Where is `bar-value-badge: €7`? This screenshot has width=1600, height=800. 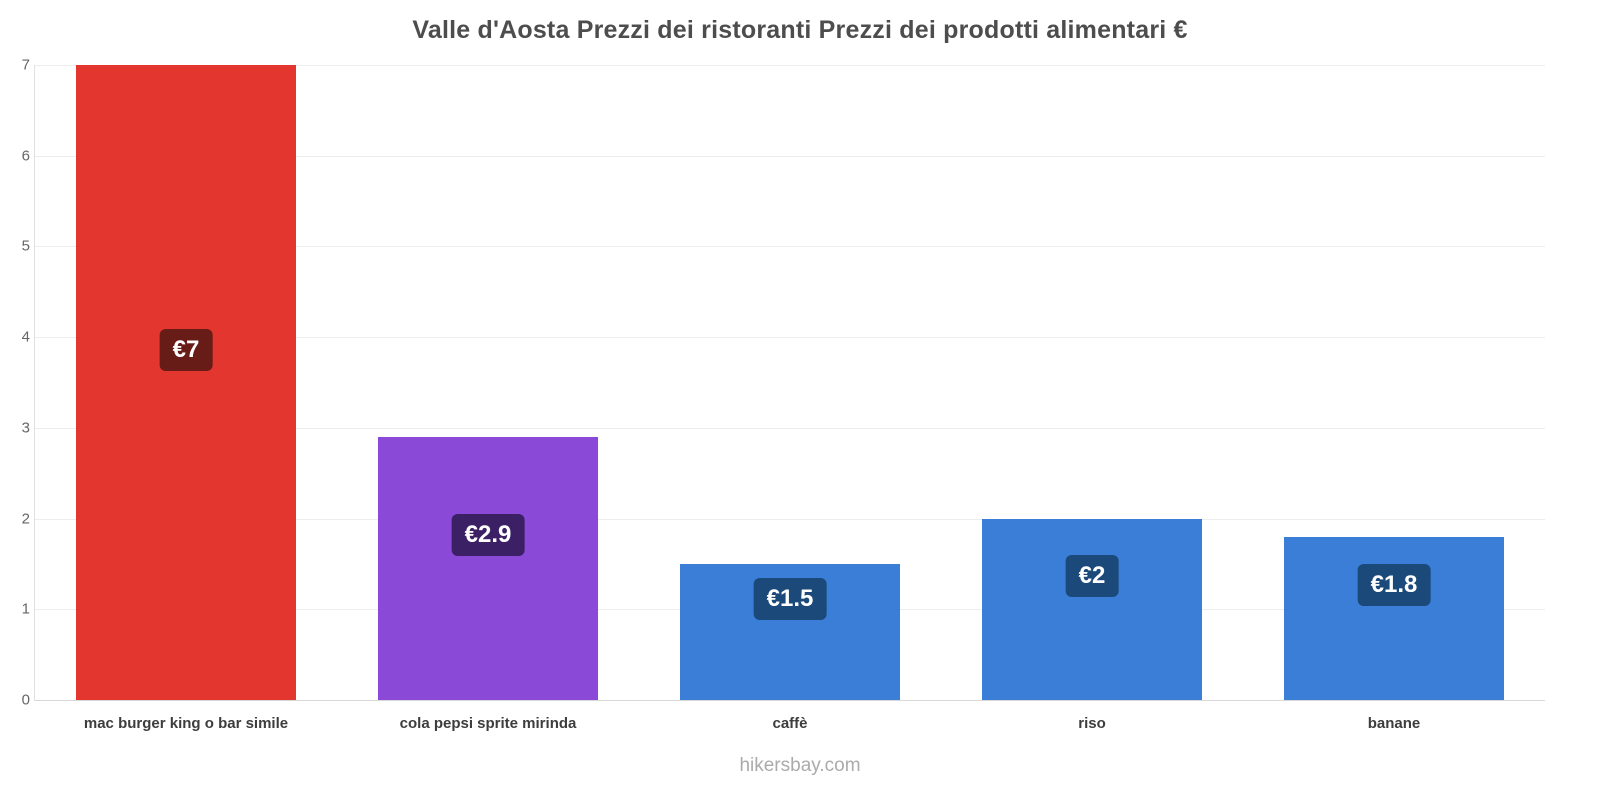
bar-value-badge: €7 is located at coordinates (186, 349).